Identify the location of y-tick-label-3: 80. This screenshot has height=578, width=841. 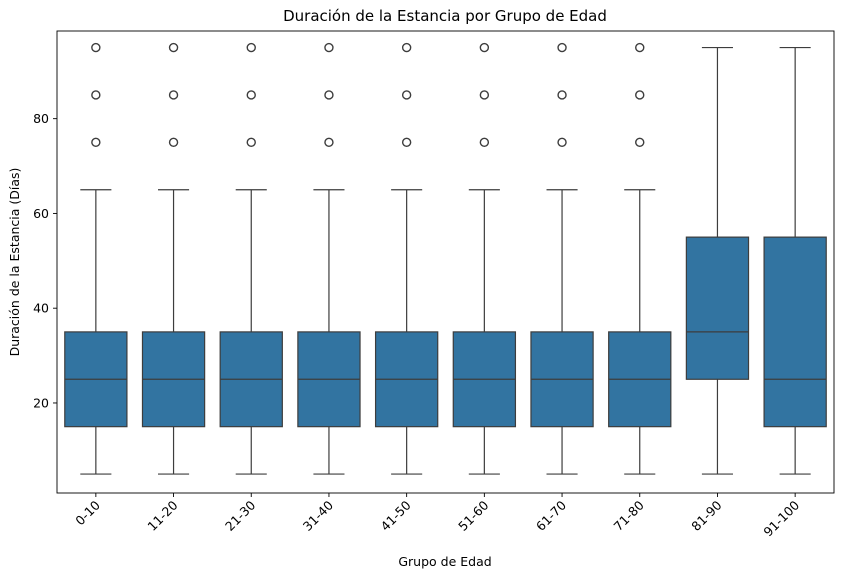
(41, 118).